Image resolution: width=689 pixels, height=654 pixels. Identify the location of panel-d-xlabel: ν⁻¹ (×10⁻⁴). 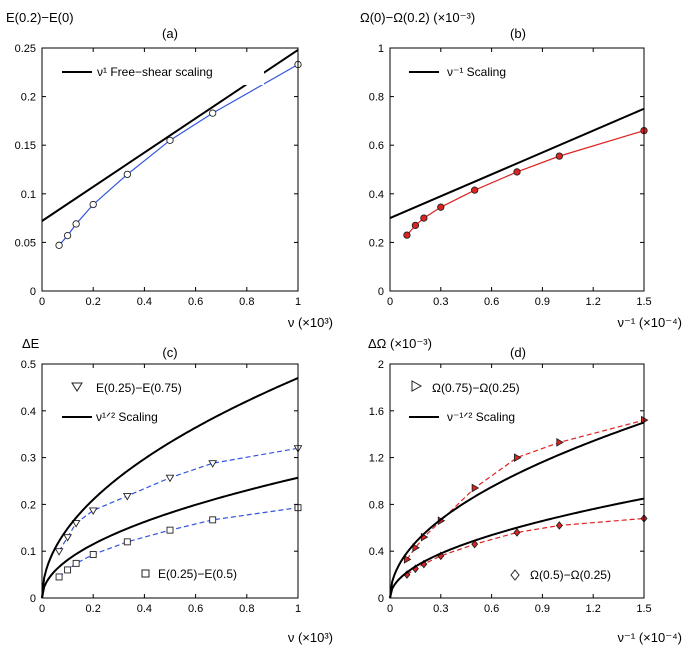
(650, 637).